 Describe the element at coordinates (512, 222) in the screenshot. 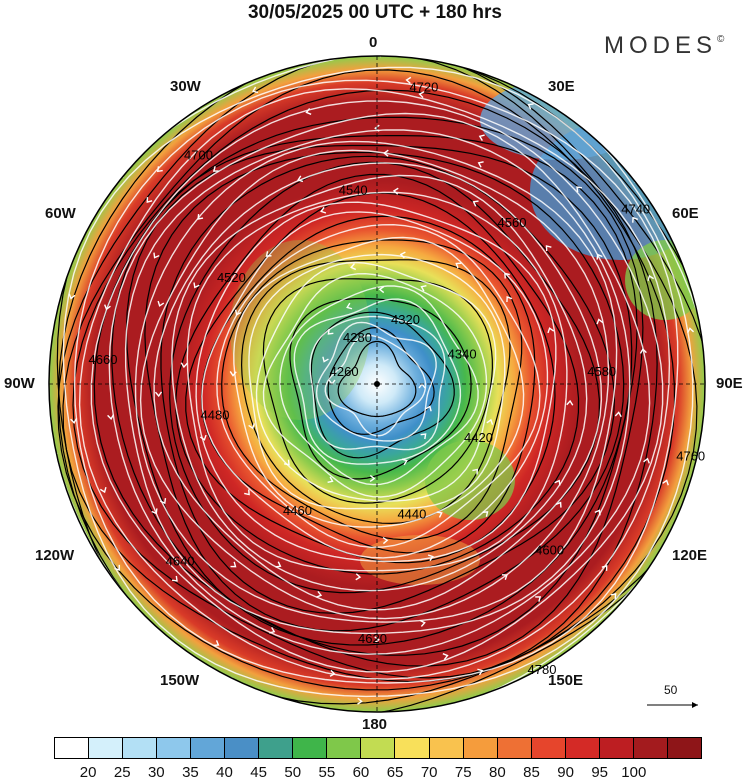

I see `contour-label-4560: 4560` at that location.